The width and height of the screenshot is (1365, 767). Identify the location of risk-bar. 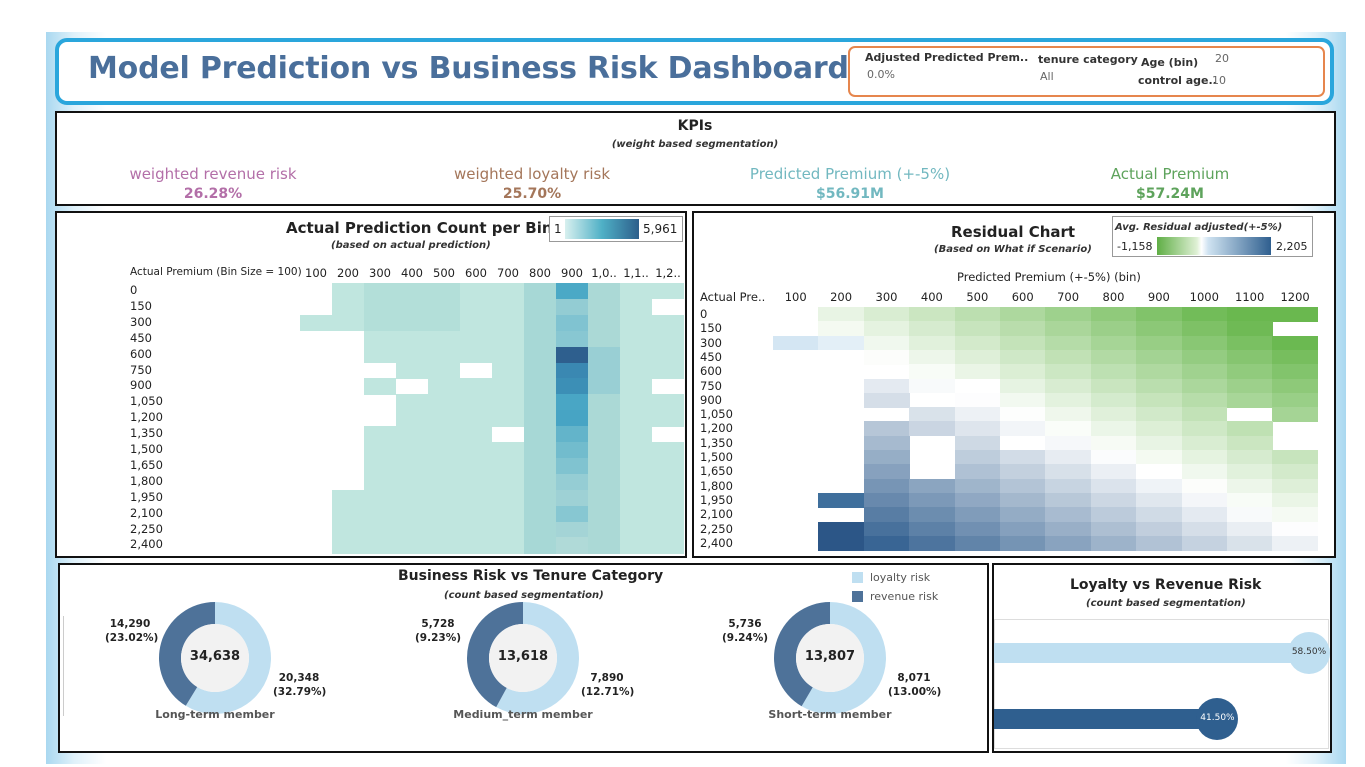
(1106, 719).